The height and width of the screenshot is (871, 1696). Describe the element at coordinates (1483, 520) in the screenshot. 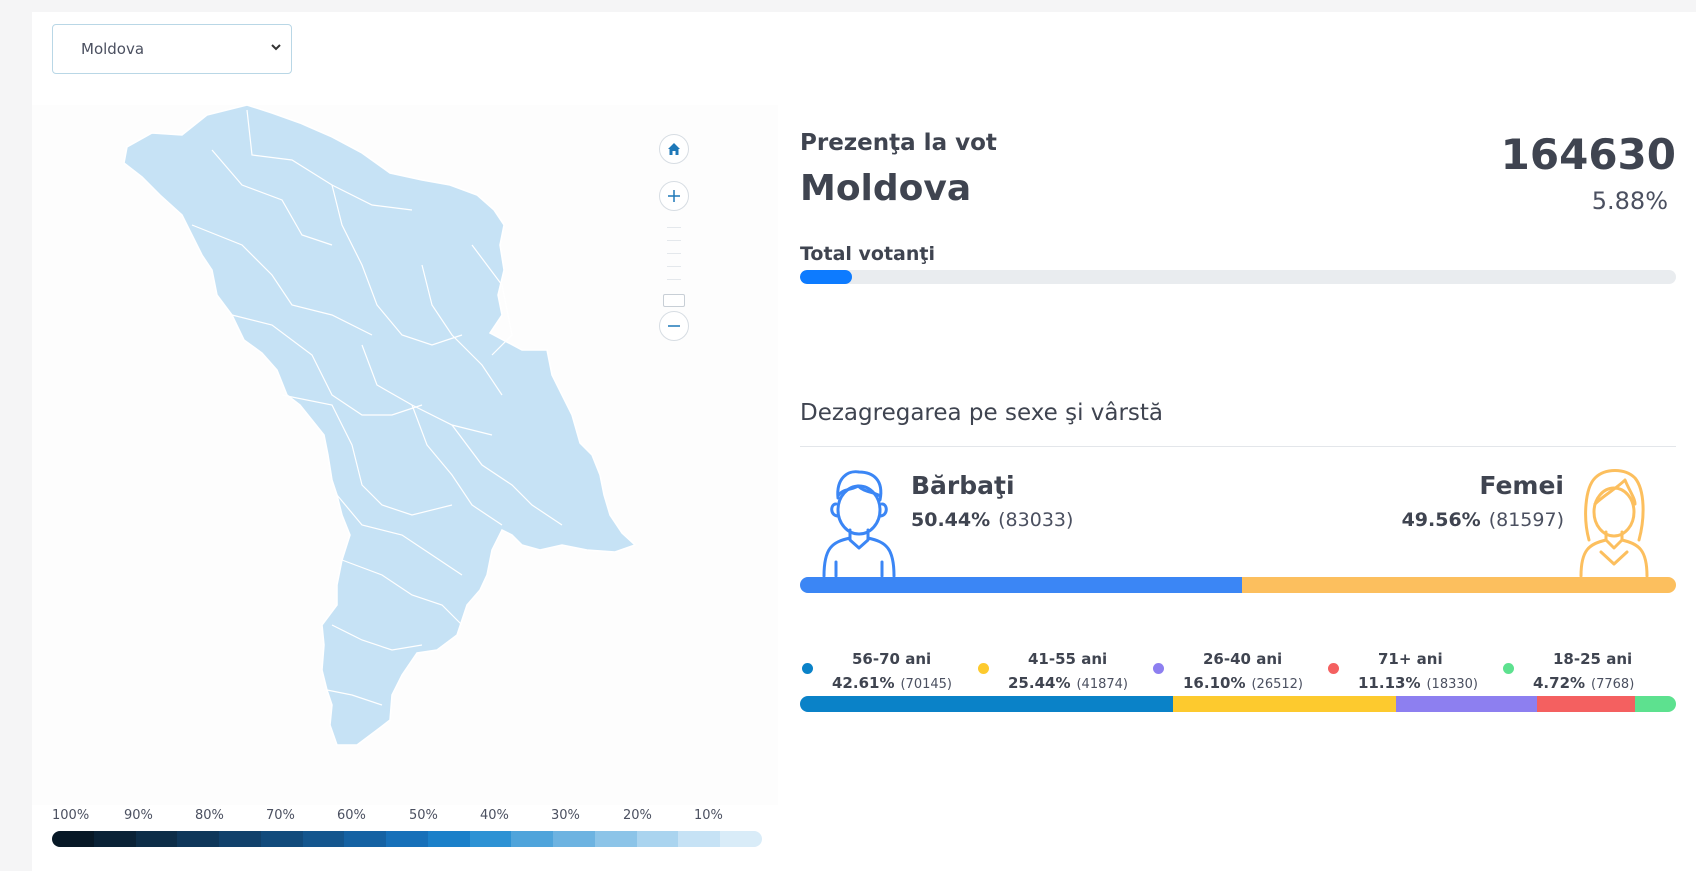

I see `female-stat: 49.56% (81597)` at that location.